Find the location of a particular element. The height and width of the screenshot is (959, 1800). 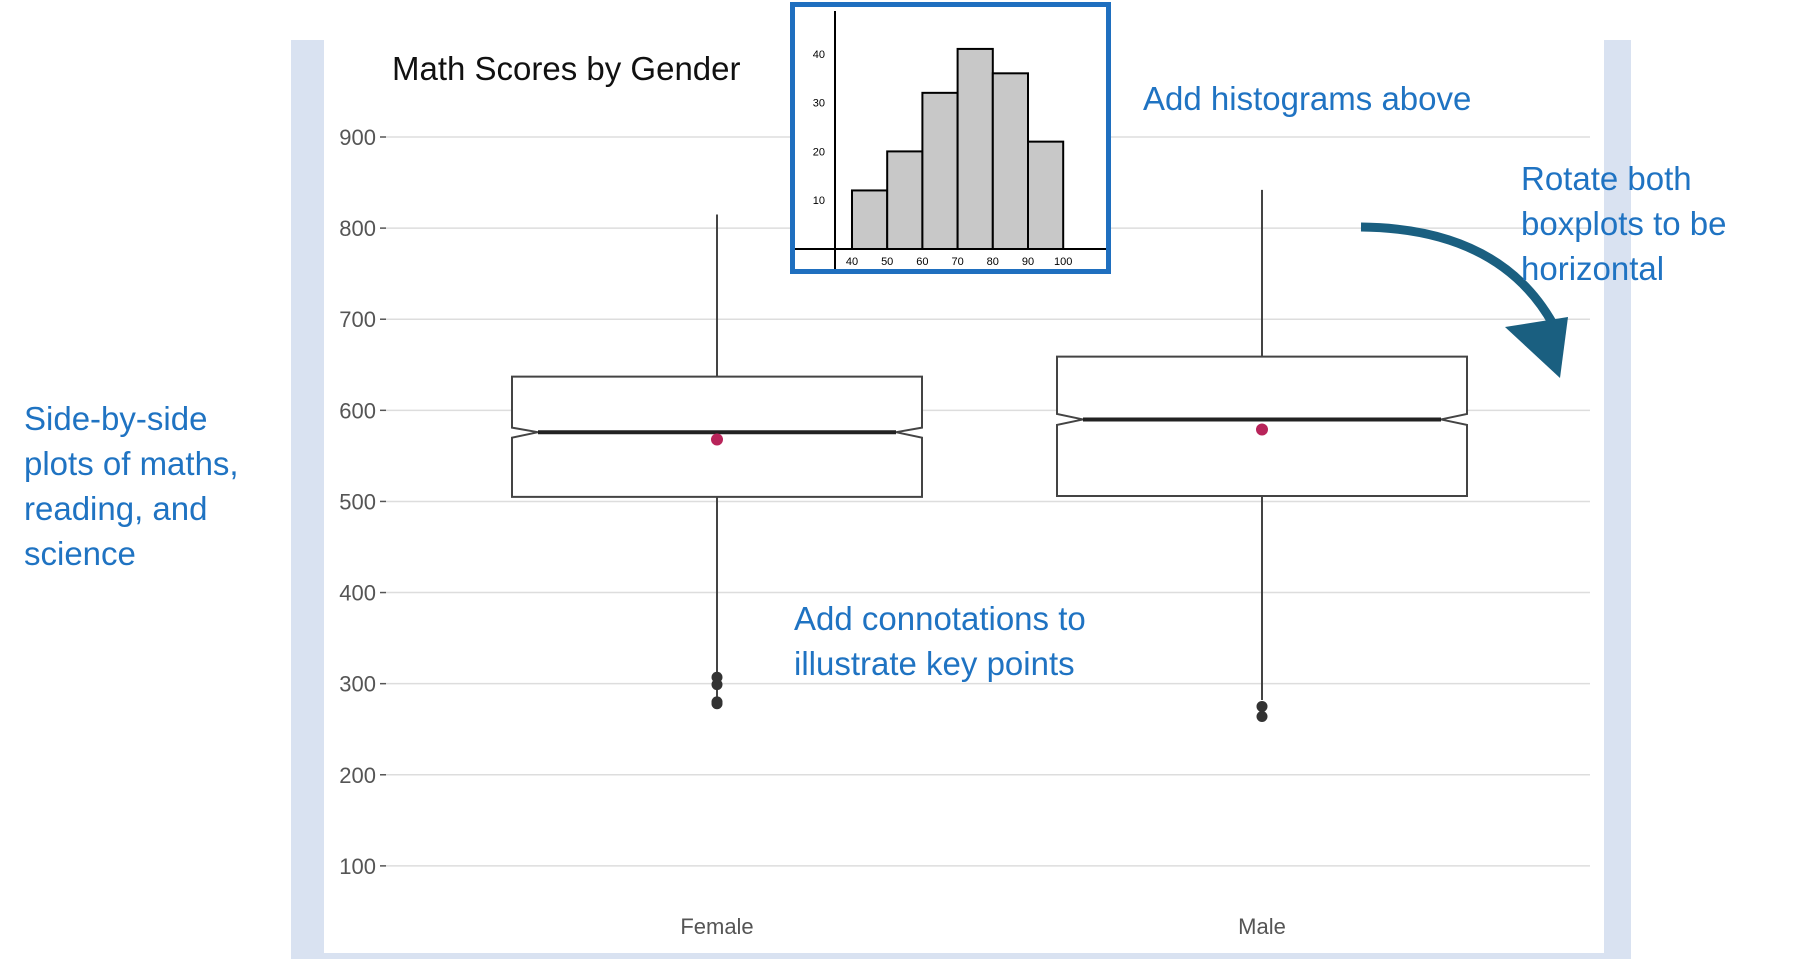

arrow-head is located at coordinates (1536, 347).